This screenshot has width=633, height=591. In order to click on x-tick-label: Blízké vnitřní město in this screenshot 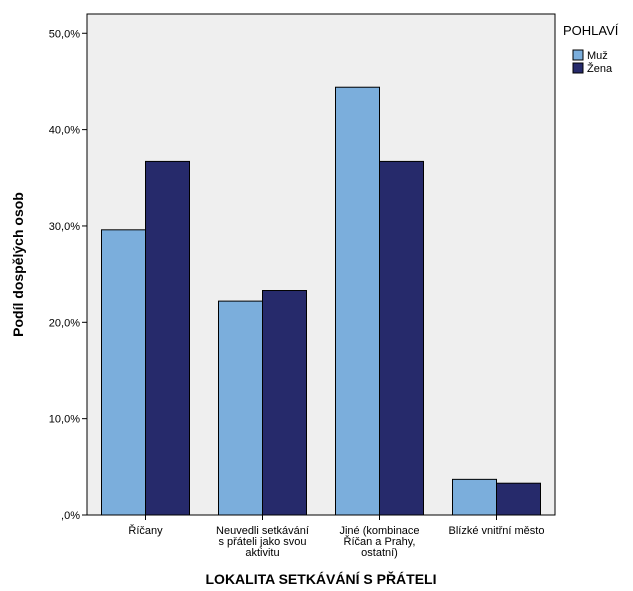, I will do `click(497, 531)`.